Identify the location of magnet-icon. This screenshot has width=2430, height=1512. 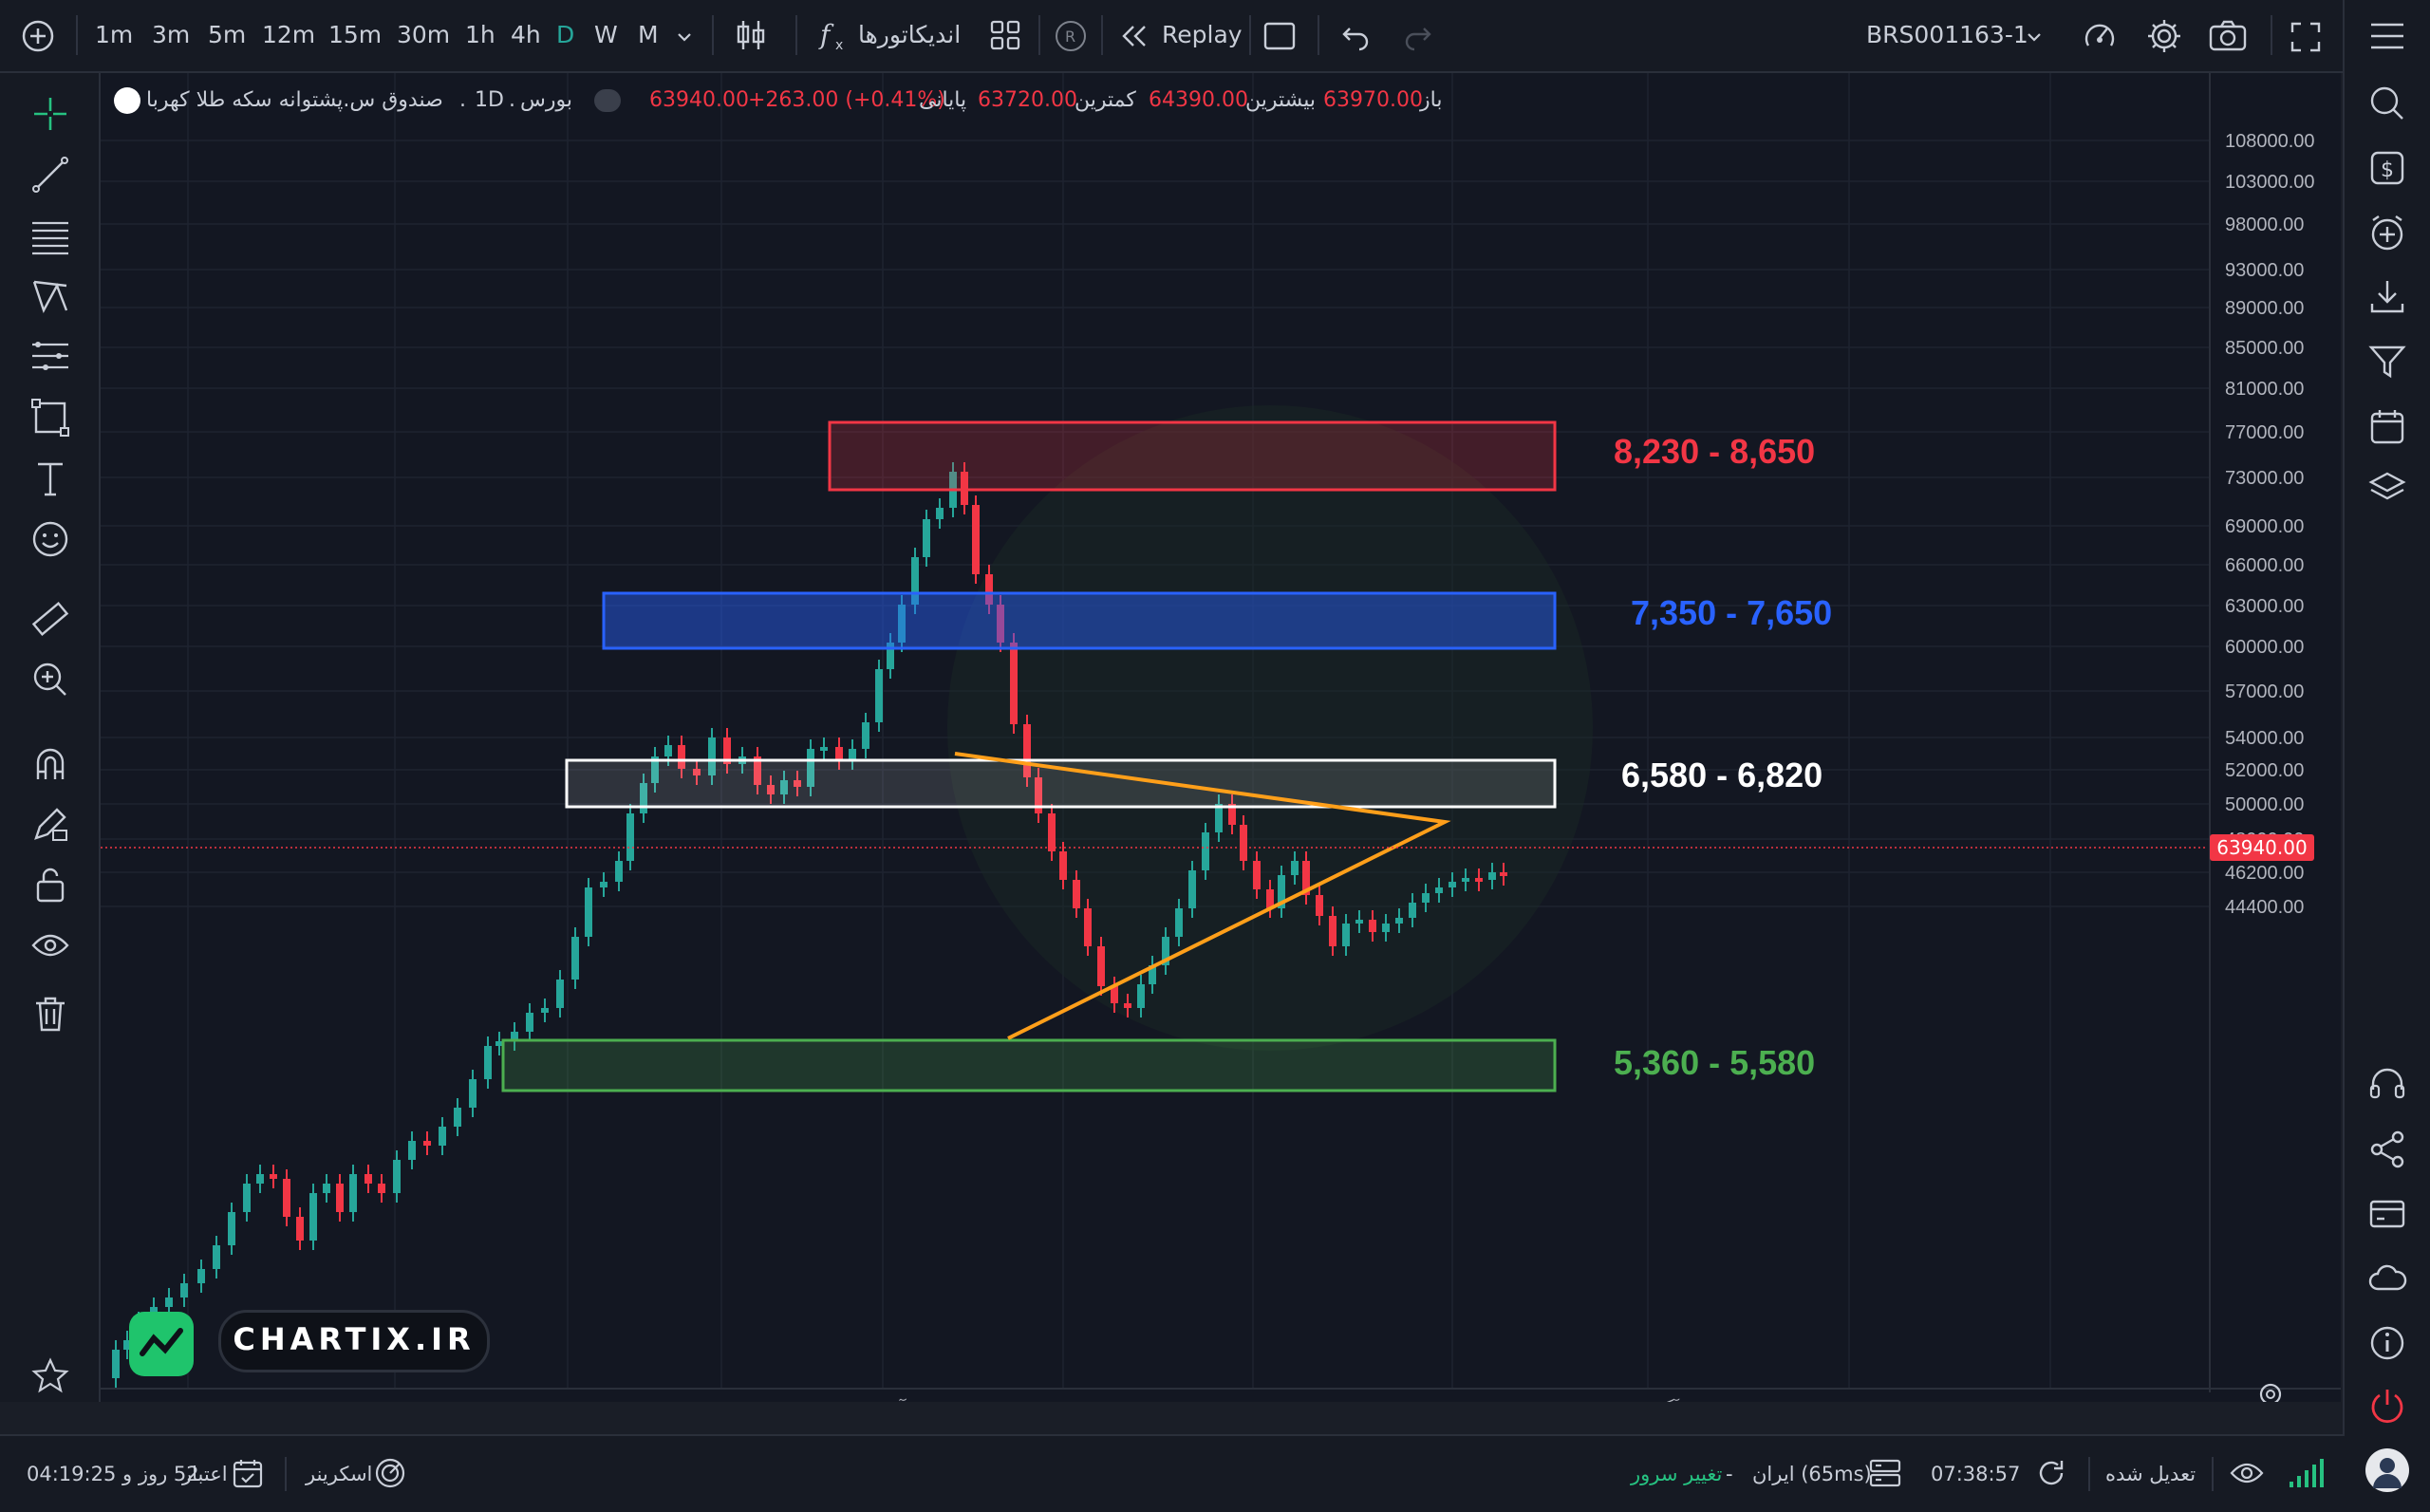
(50, 763).